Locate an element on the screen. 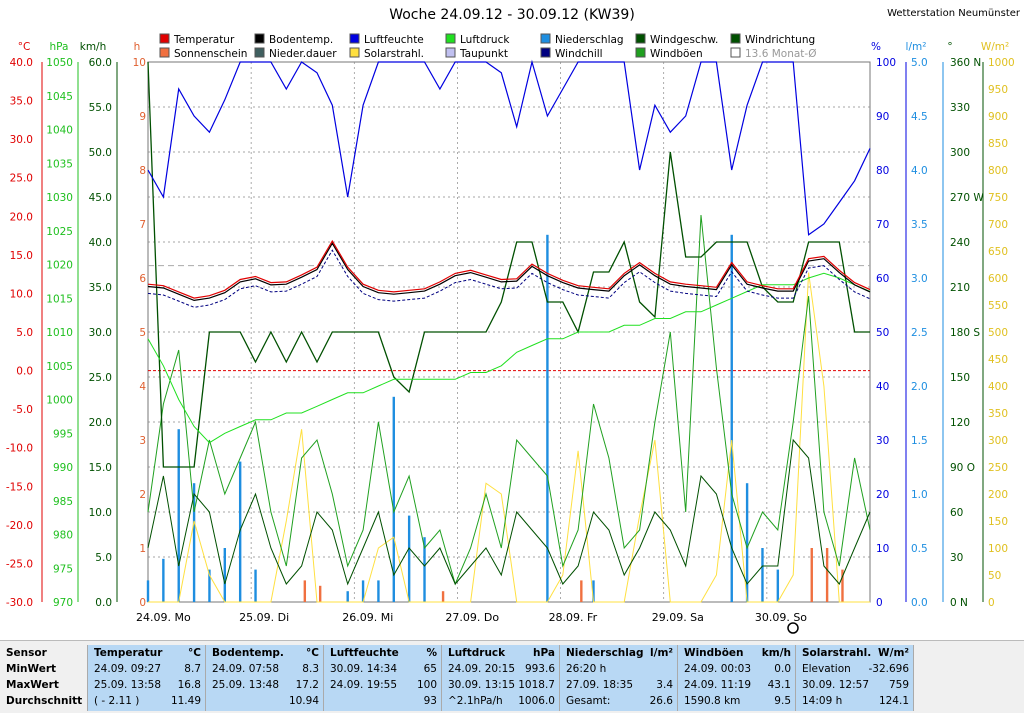 The width and height of the screenshot is (1024, 713). stats-value: 124.1 is located at coordinates (893, 701).